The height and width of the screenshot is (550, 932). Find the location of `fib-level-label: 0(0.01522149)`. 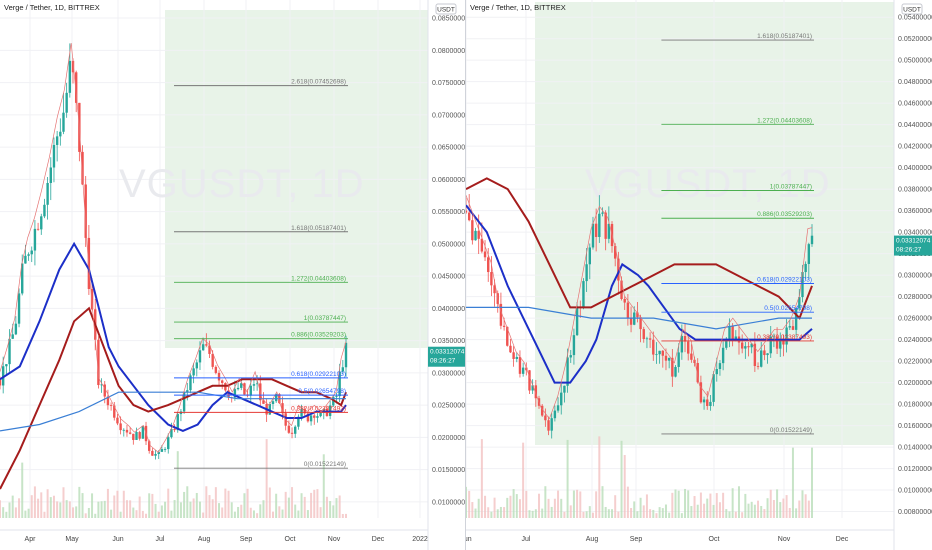

fib-level-label: 0(0.01522149) is located at coordinates (791, 430).